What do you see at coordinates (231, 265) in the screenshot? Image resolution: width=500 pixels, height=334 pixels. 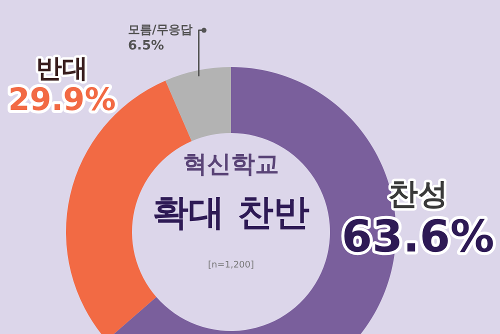 I see `text: [n=1,200]` at bounding box center [231, 265].